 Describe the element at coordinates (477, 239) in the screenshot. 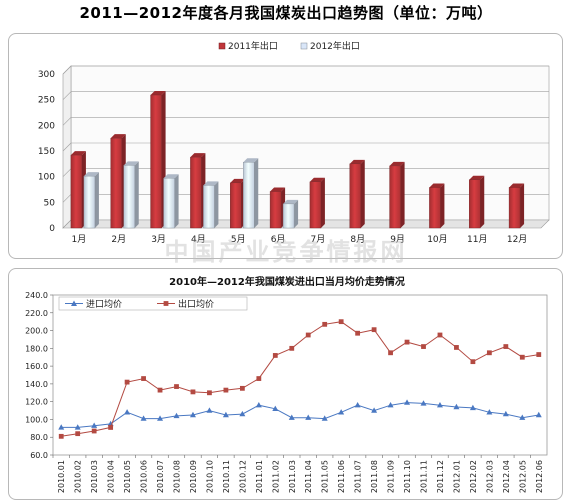

I see `x-tick-label: 11月` at that location.